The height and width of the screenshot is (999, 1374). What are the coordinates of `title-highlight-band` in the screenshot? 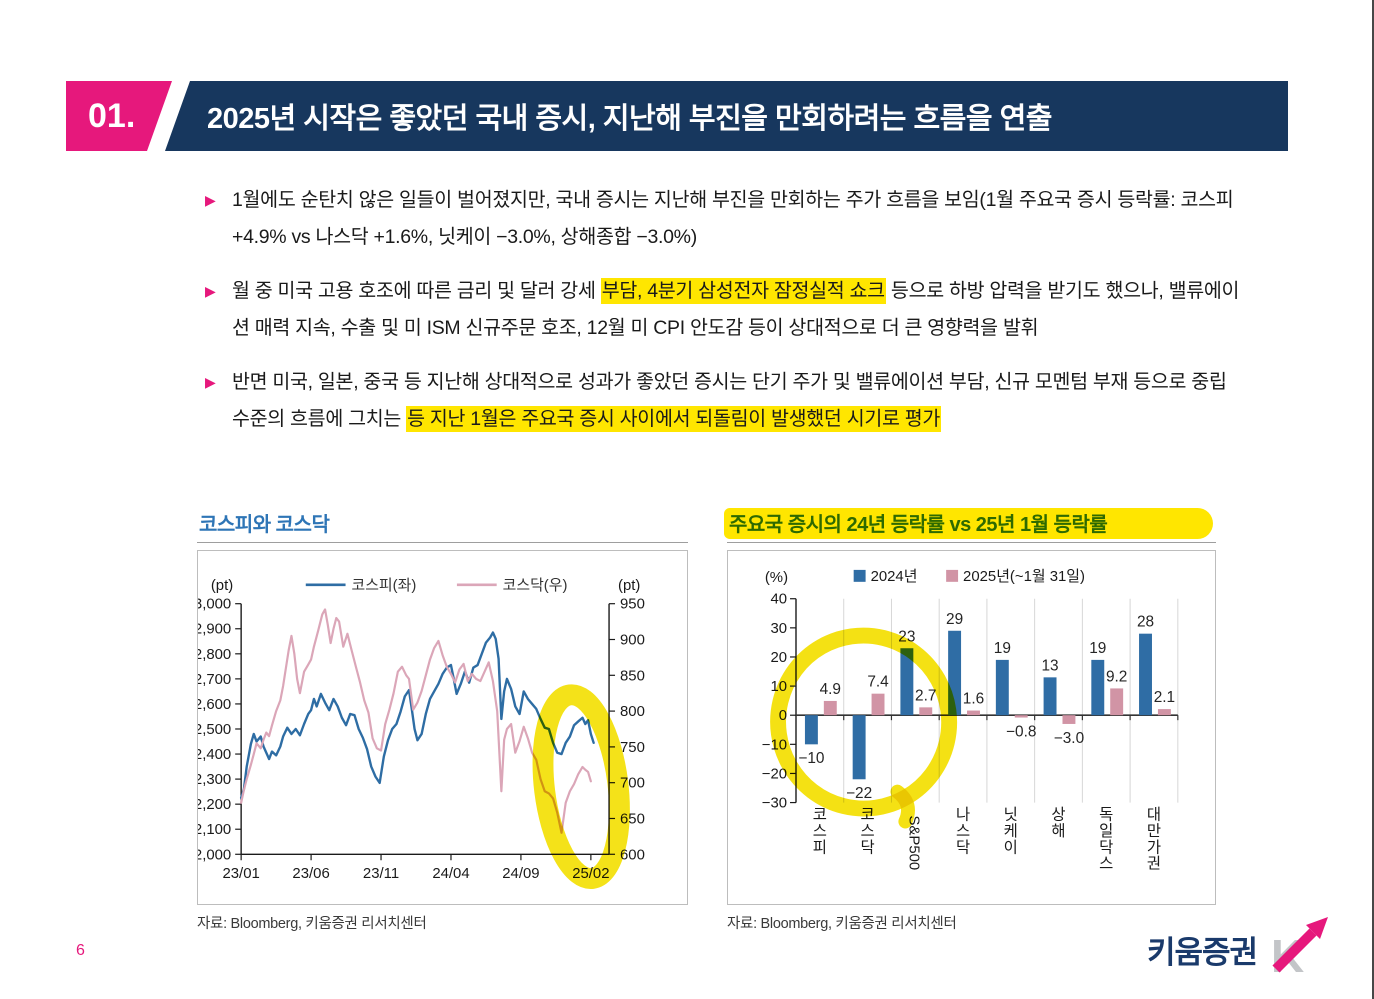 It's located at (968, 523).